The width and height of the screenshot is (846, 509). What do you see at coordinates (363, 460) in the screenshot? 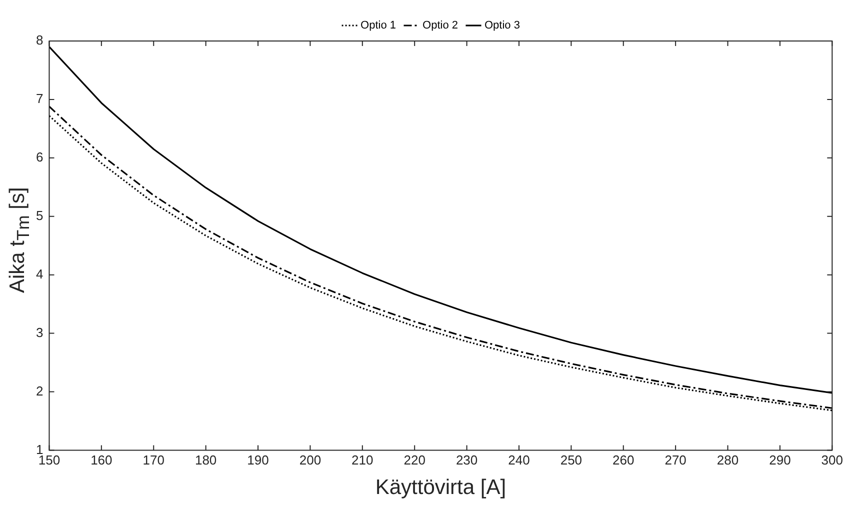
I see `x-tick-label: 210` at bounding box center [363, 460].